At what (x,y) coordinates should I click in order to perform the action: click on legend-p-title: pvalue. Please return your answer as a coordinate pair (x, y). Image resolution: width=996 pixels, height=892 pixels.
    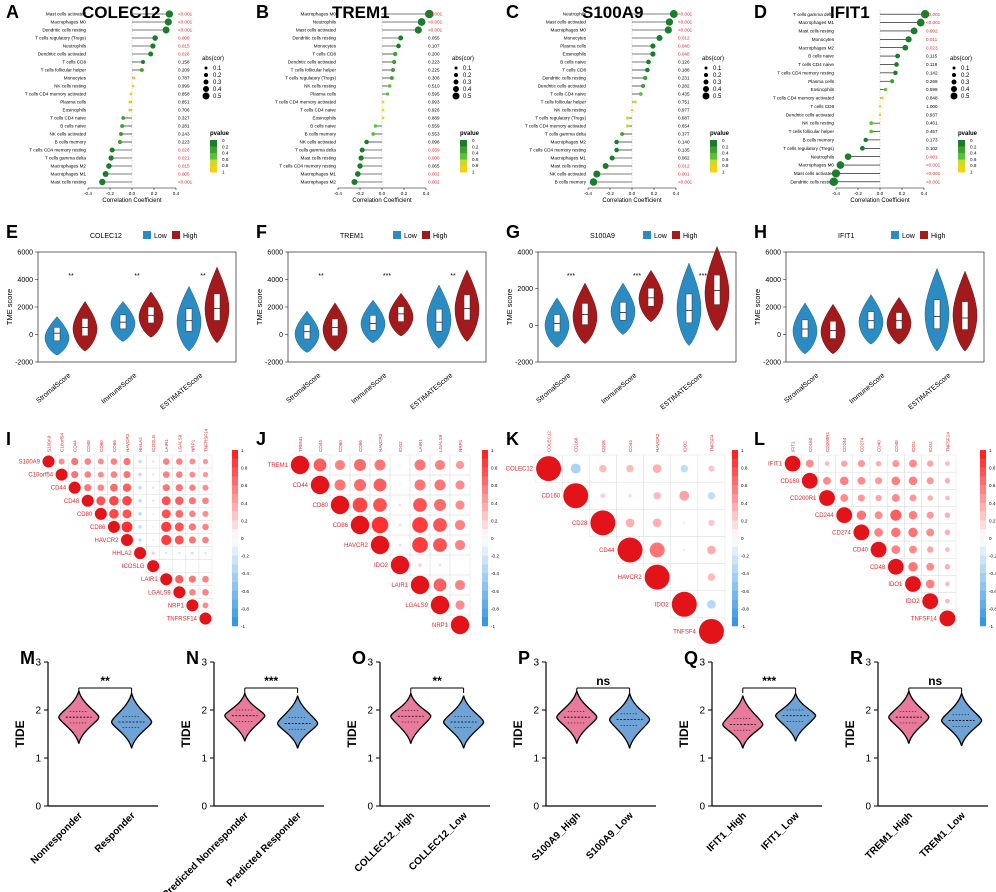
    Looking at the image, I should click on (720, 134).